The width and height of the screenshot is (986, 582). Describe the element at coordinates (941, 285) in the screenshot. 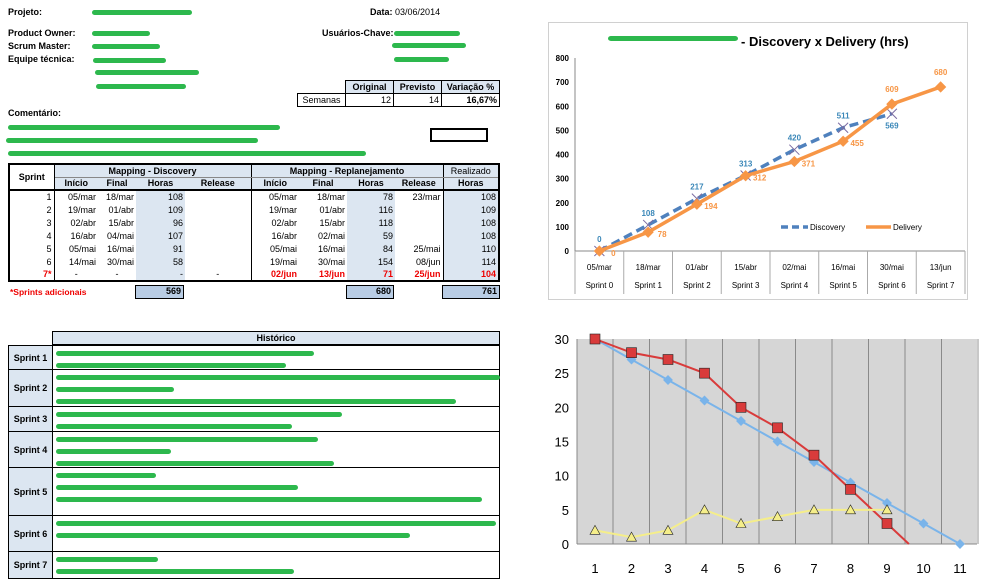

I see `x-tick-label-sprint: Sprint 7` at that location.